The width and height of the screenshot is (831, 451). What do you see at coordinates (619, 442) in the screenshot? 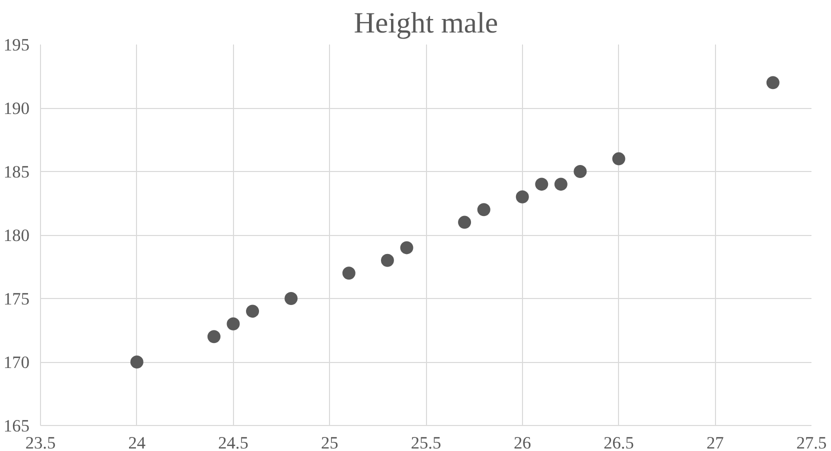
I see `x-tick-label: 26.5` at bounding box center [619, 442].